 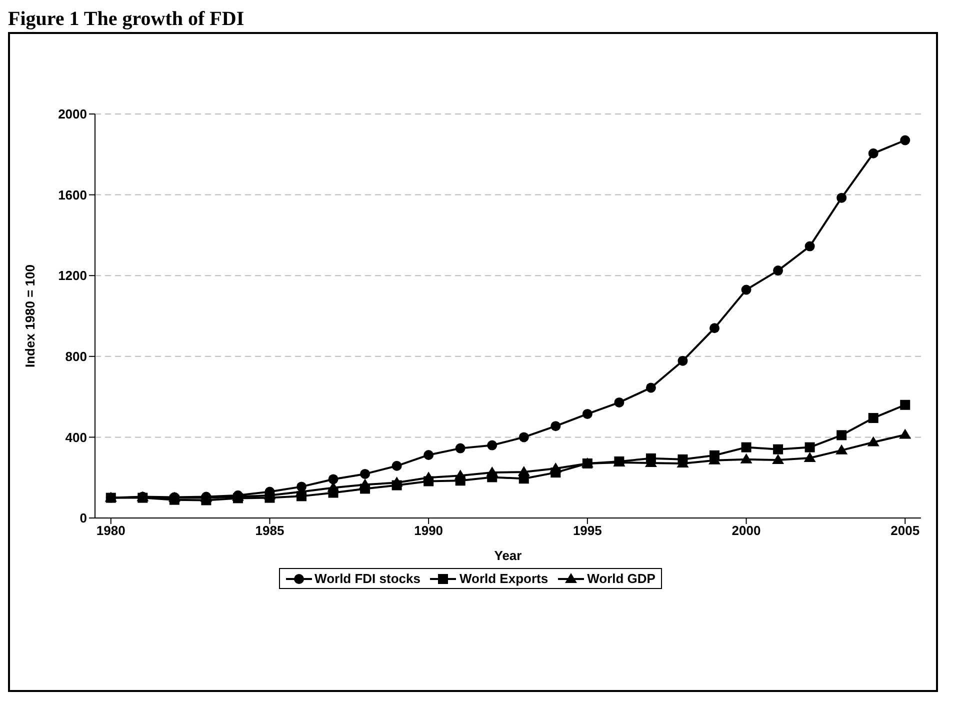 I want to click on x-tick-label: 1980, so click(x=111, y=530).